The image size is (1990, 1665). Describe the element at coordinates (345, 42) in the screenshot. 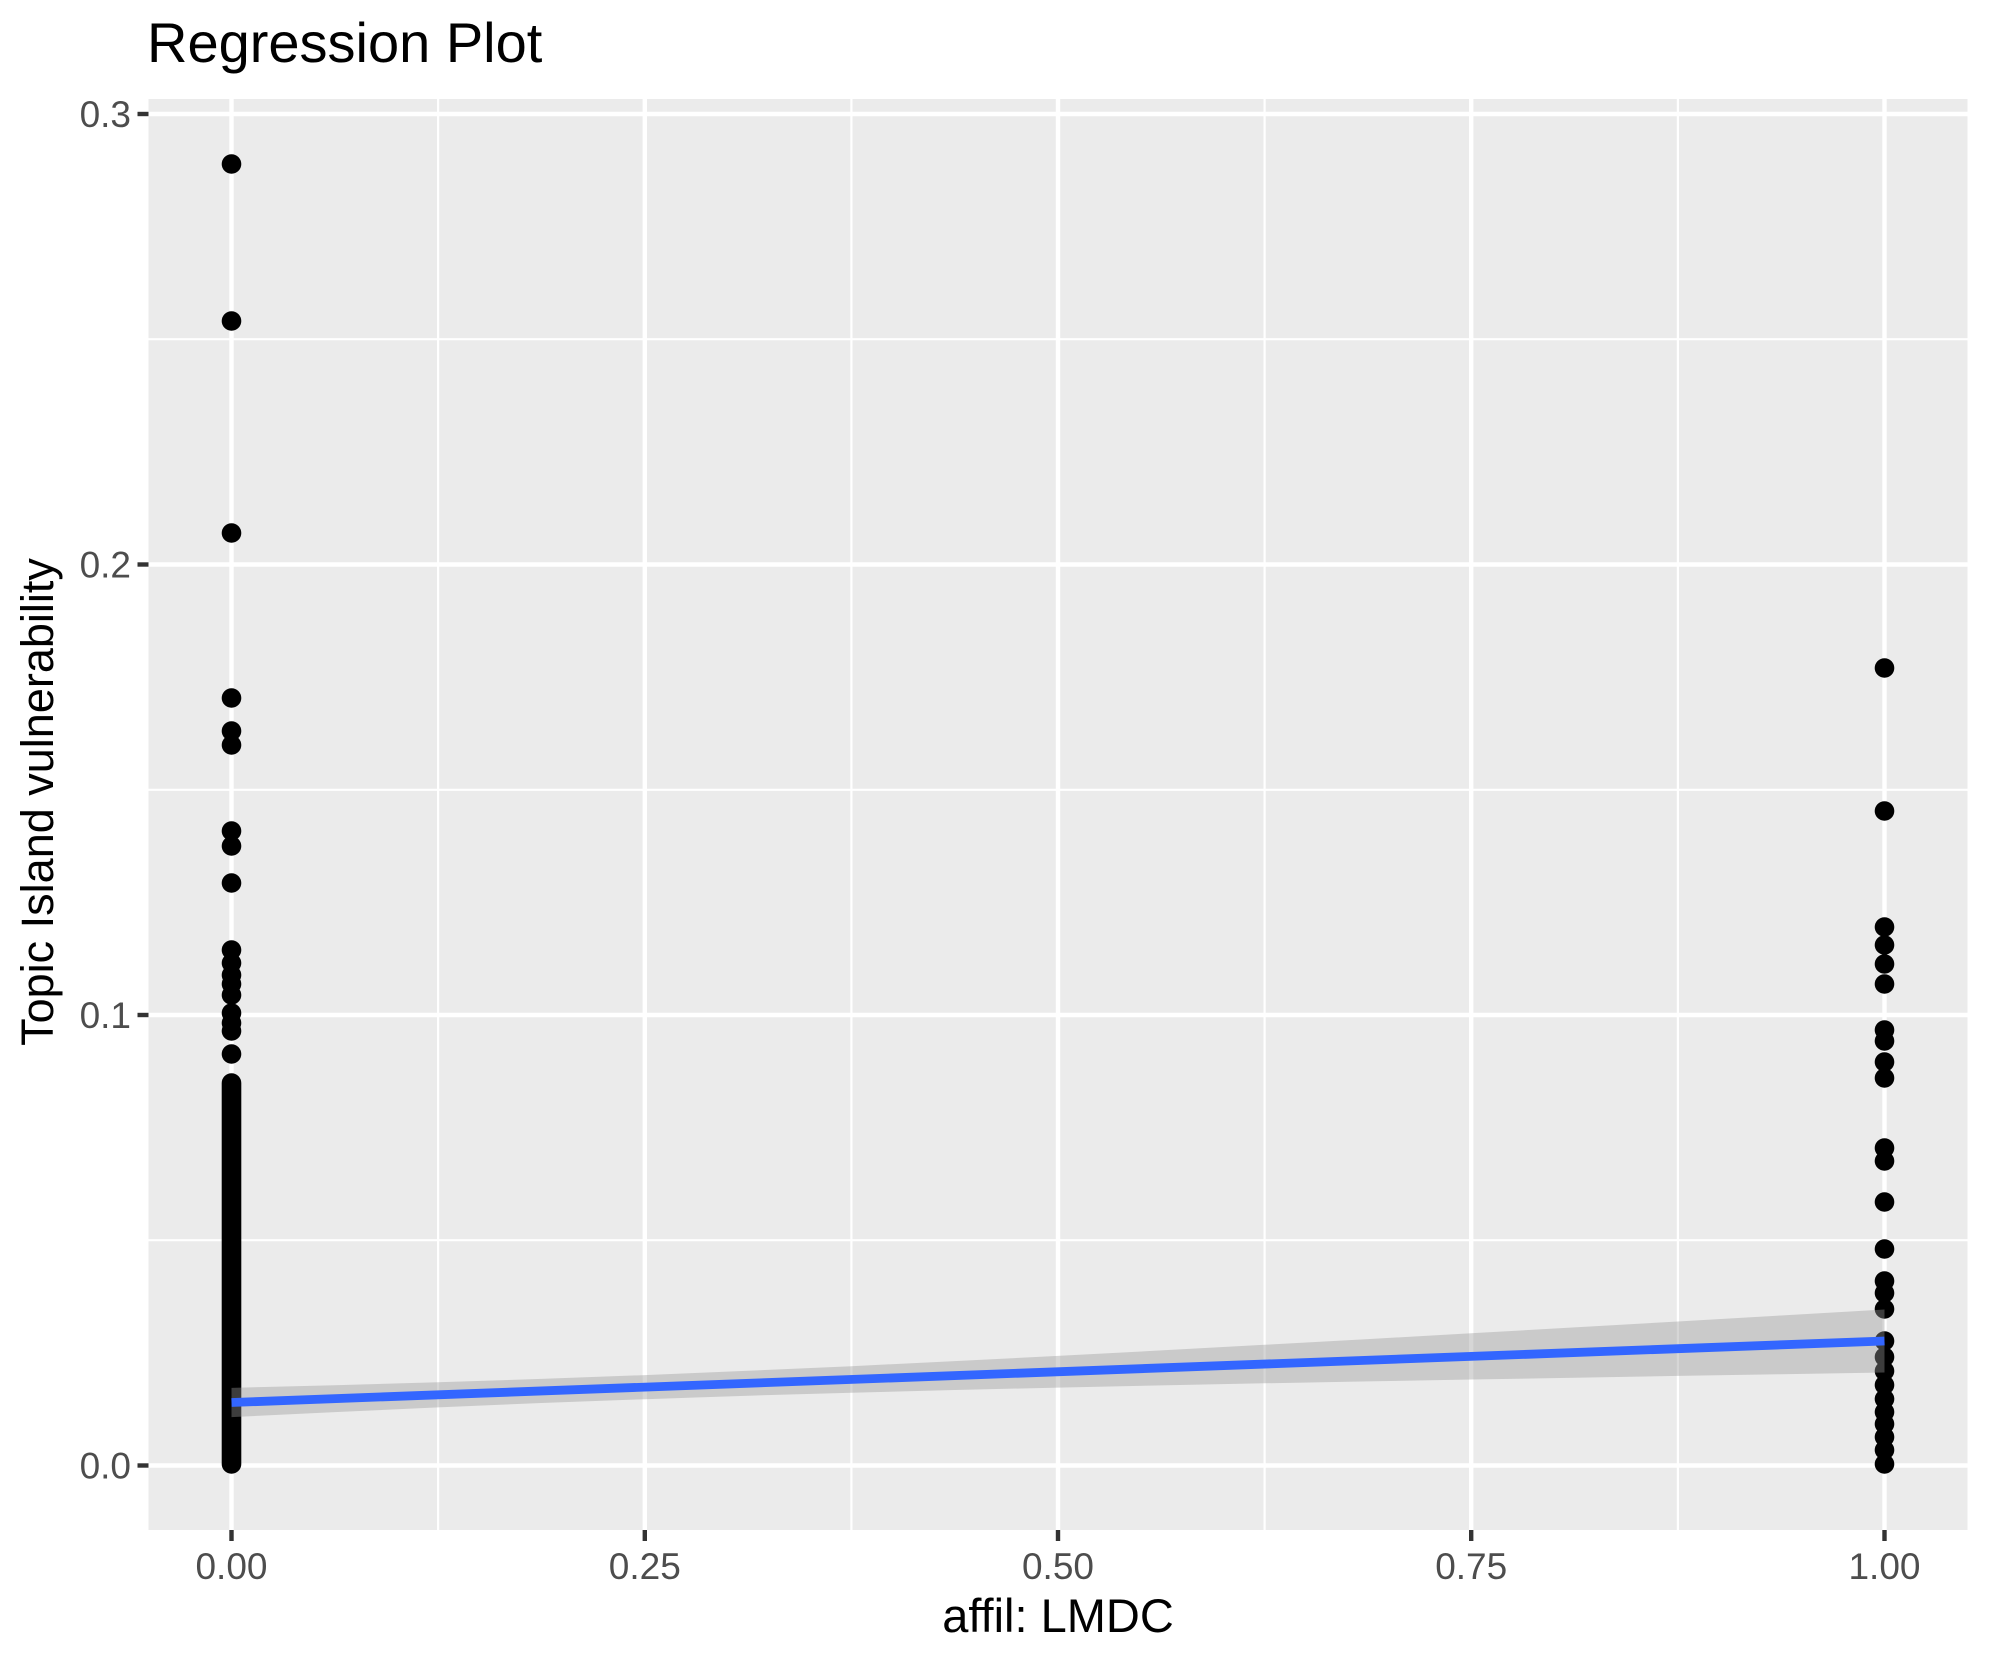

I see `svg-text: Regression Plot` at that location.